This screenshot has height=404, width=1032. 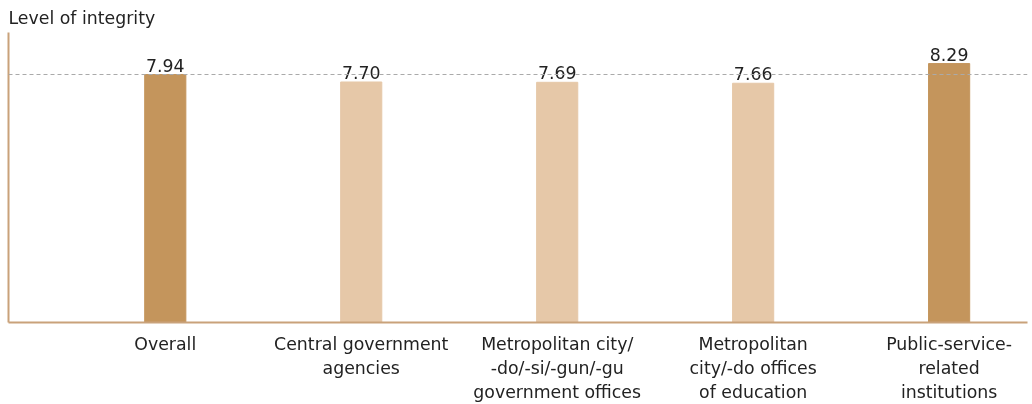 What do you see at coordinates (949, 54) in the screenshot?
I see `data-label: 8.29` at bounding box center [949, 54].